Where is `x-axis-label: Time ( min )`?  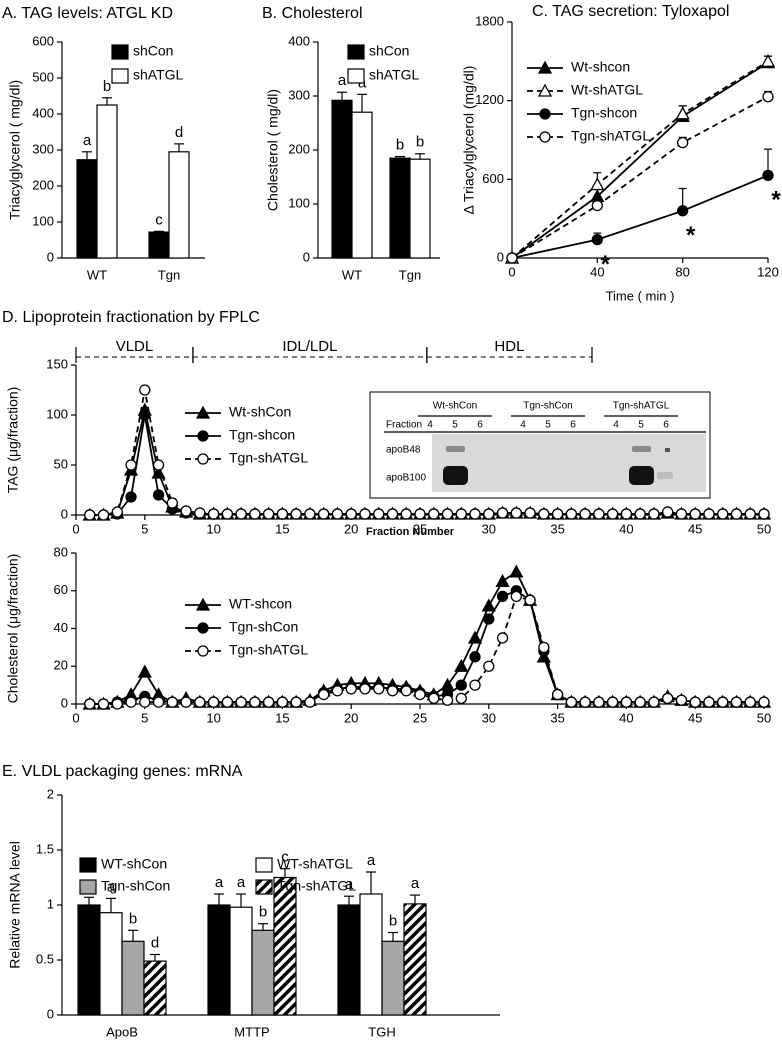
x-axis-label: Time ( min ) is located at coordinates (640, 295).